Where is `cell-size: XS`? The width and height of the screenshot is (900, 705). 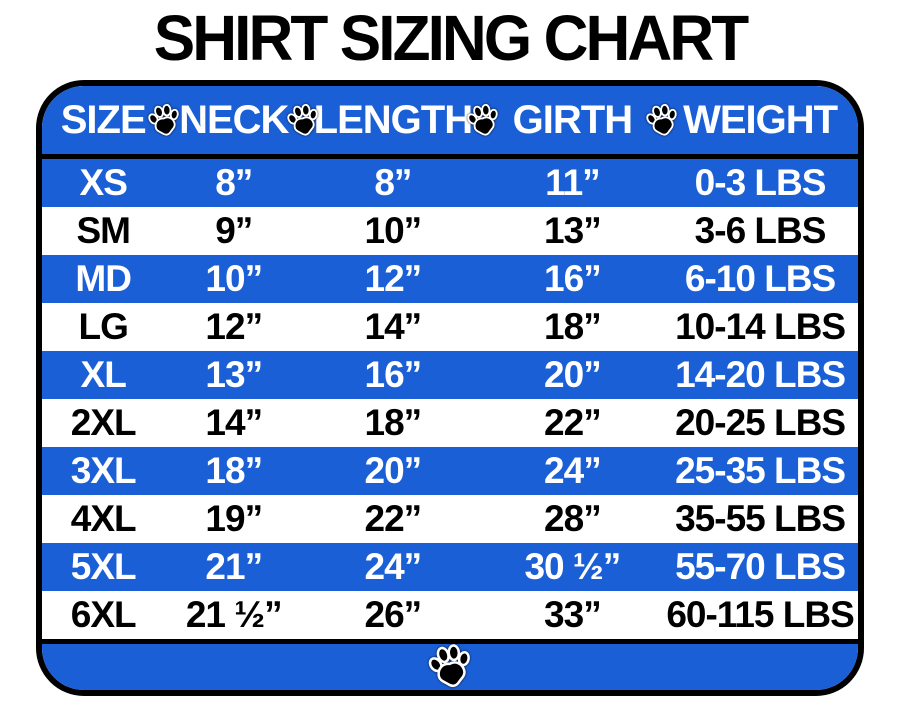 cell-size: XS is located at coordinates (103, 182).